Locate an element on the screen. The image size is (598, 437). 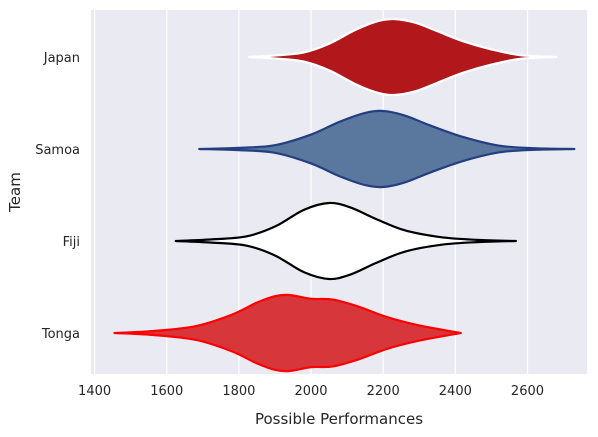
y-tick-label: Fiji is located at coordinates (71, 242).